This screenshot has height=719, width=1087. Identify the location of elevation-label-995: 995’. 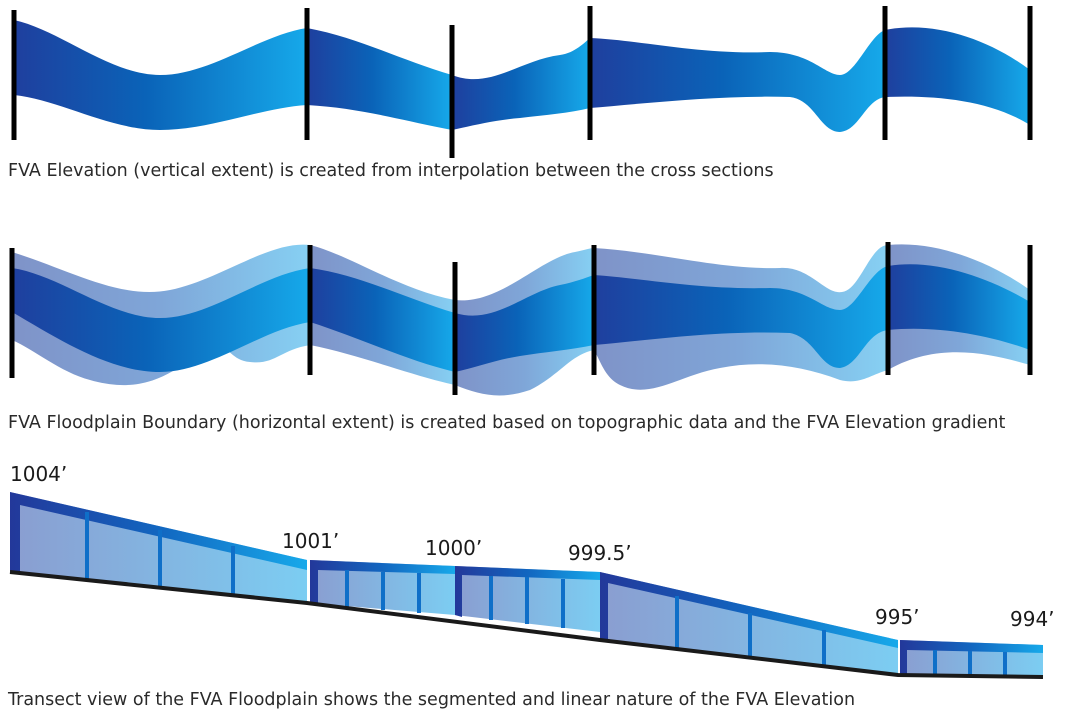
(897, 617).